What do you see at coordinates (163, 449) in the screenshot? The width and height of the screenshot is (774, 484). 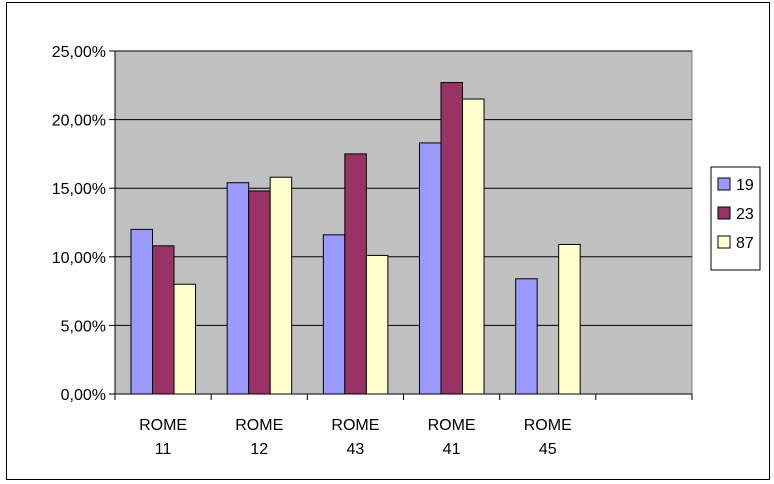 I see `x-tick-label: 11` at bounding box center [163, 449].